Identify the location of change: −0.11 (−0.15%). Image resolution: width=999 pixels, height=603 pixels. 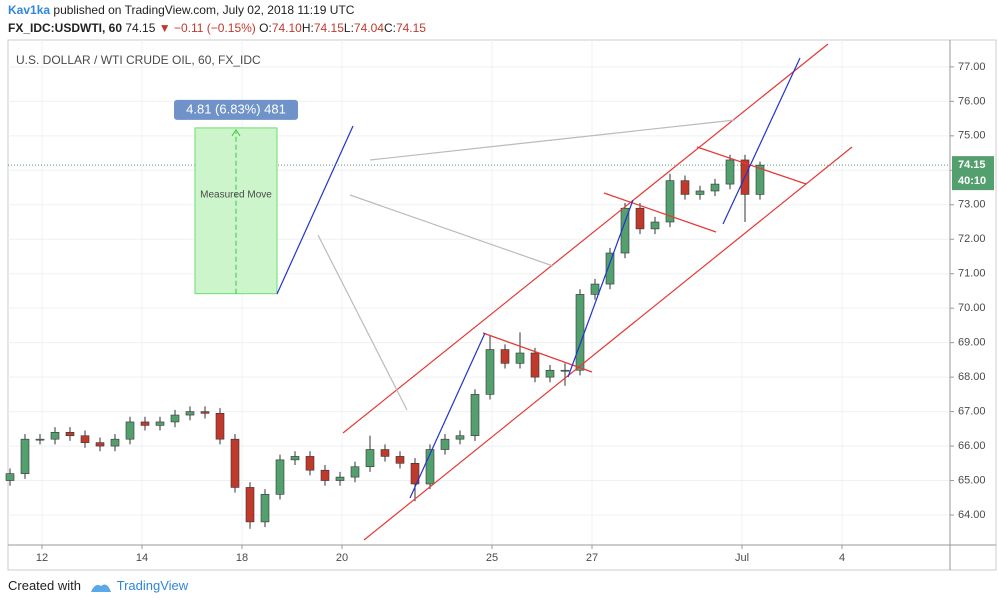
(214, 28).